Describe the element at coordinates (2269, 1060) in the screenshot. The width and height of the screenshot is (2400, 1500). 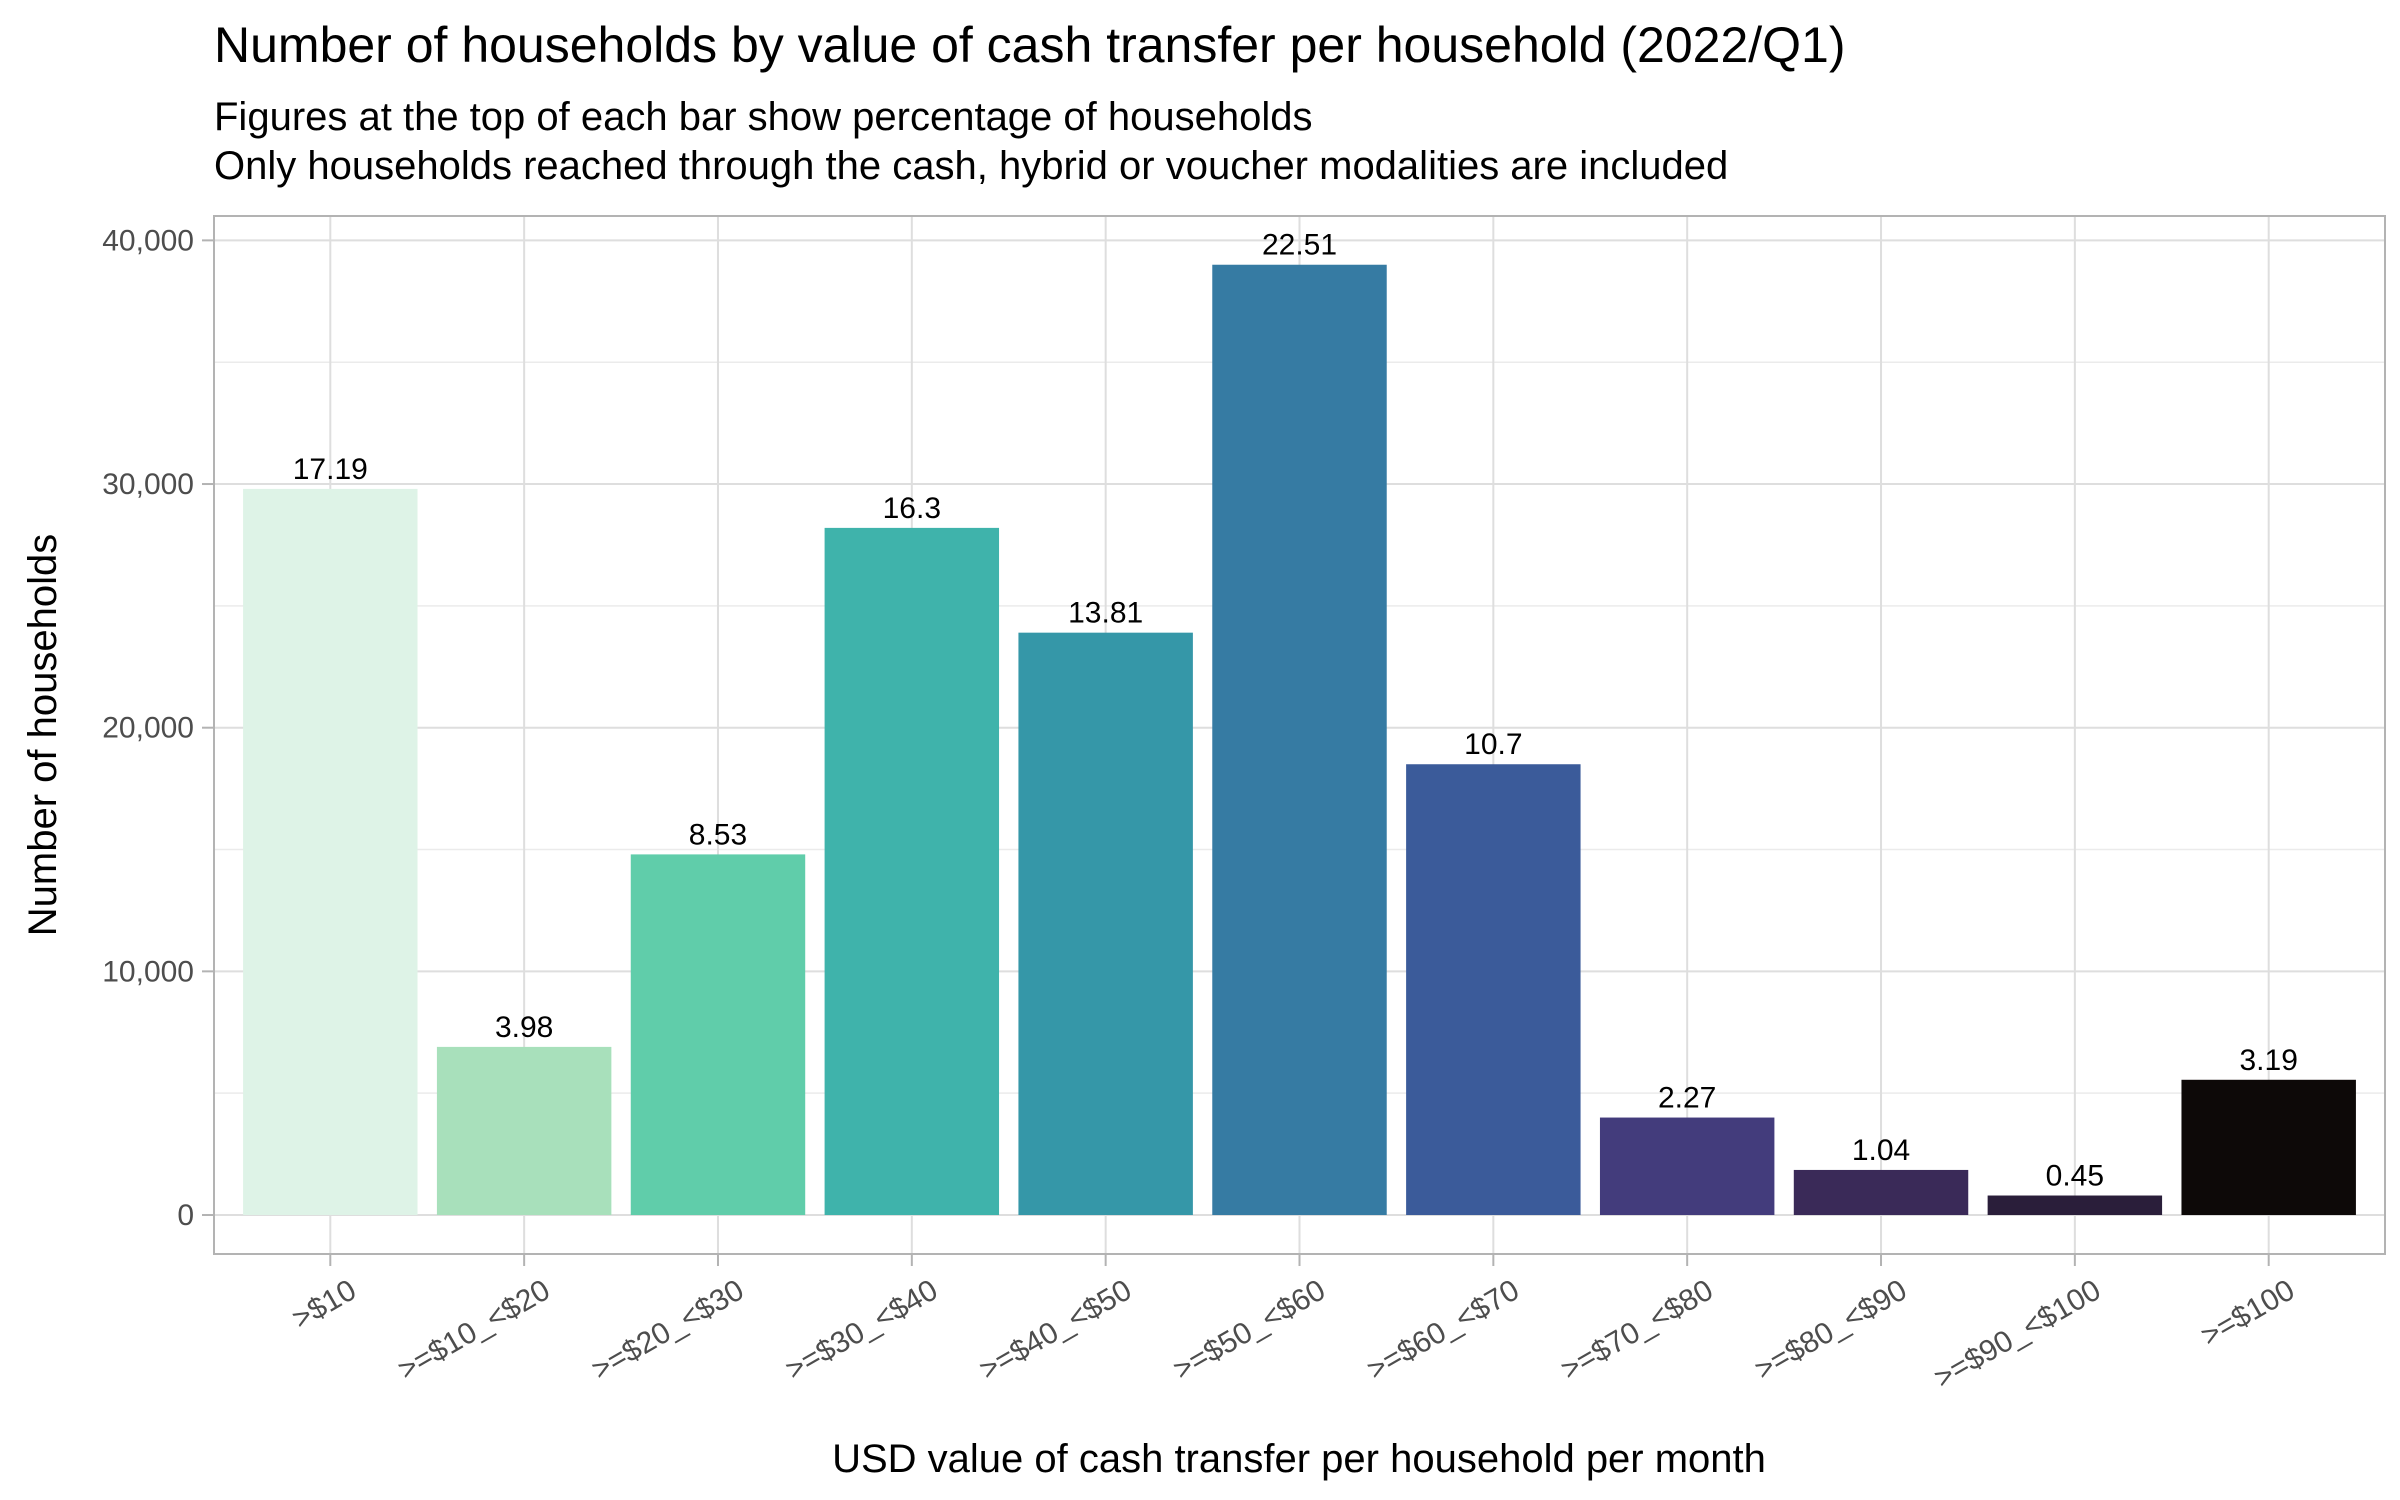
I see `data-label: 3.19` at that location.